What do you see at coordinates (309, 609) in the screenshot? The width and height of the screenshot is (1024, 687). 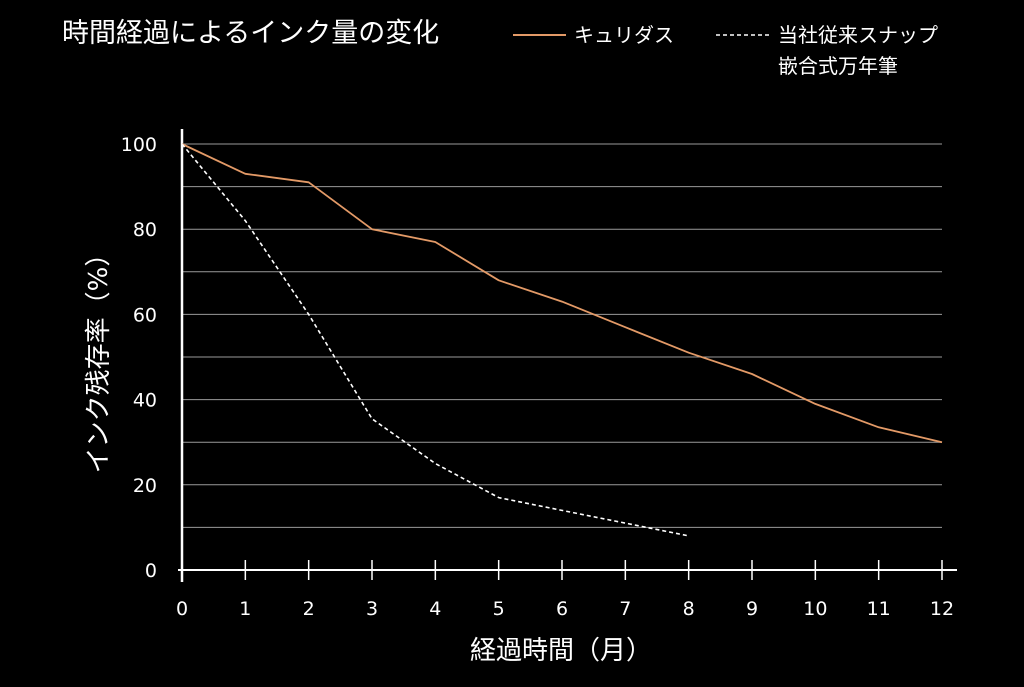 I see `x-tick-label: 2` at bounding box center [309, 609].